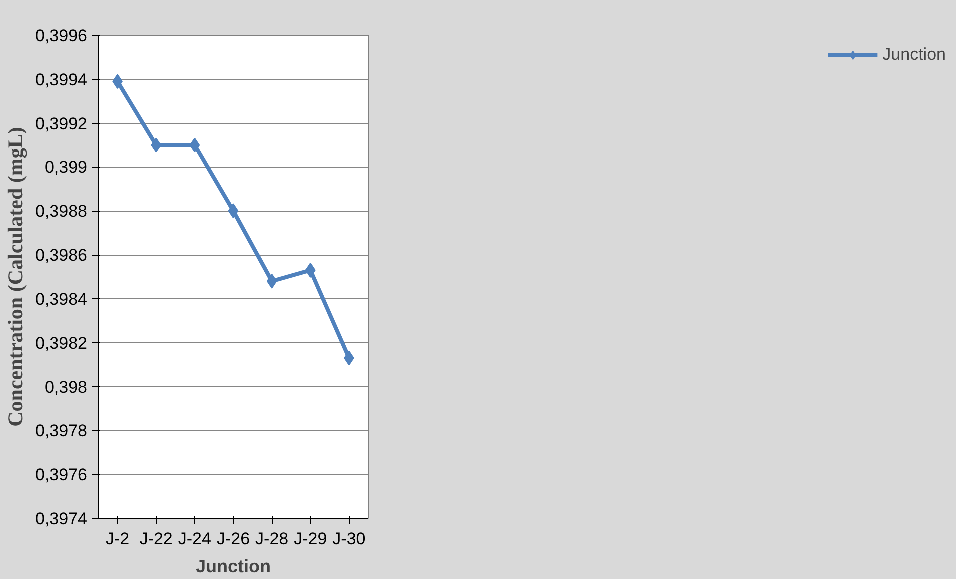 Image resolution: width=956 pixels, height=579 pixels. Describe the element at coordinates (195, 539) in the screenshot. I see `x-tick-label: J-24` at that location.